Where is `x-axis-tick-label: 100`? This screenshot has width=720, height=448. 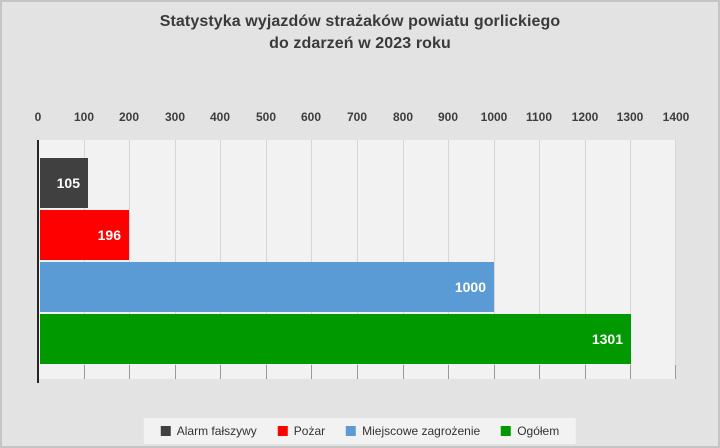
x-axis-tick-label: 100 is located at coordinates (84, 117).